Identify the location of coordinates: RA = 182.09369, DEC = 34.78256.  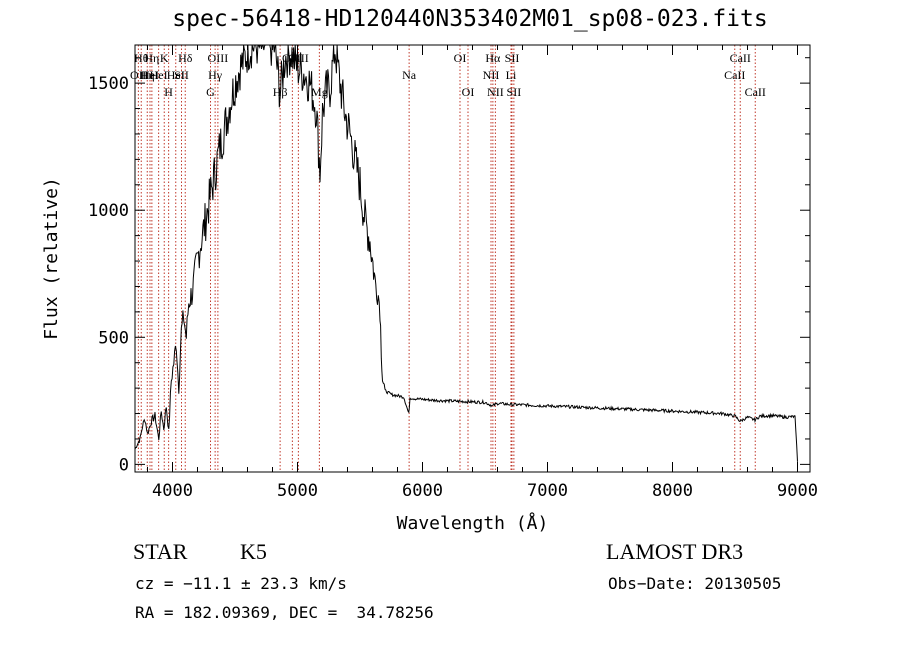
(284, 612).